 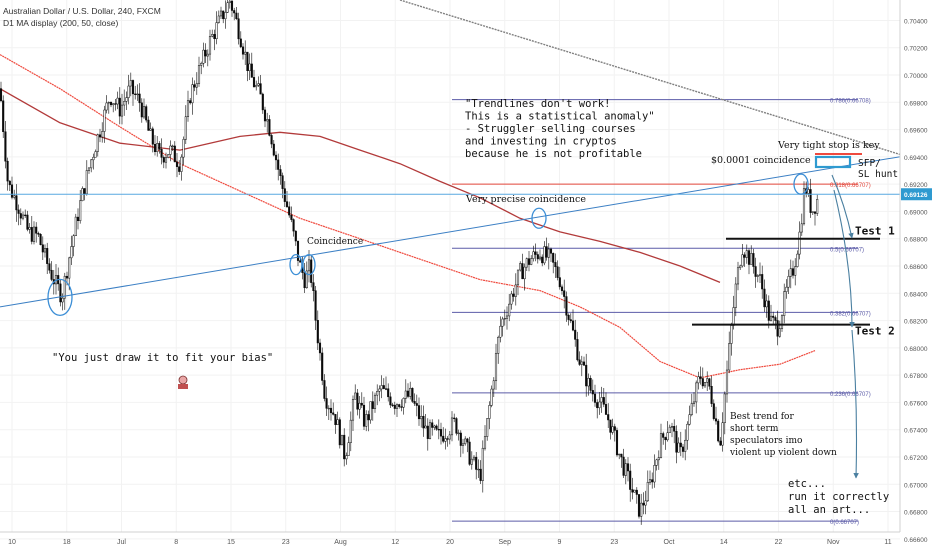 What do you see at coordinates (916, 212) in the screenshot?
I see `price-tick-label: 0.69000` at bounding box center [916, 212].